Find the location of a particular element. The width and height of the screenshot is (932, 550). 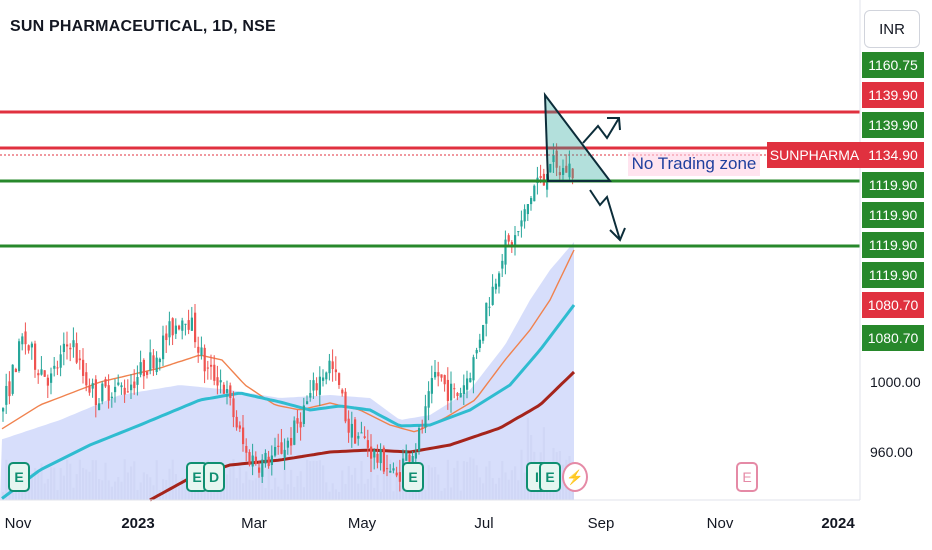

currency-button: INR is located at coordinates (892, 29).